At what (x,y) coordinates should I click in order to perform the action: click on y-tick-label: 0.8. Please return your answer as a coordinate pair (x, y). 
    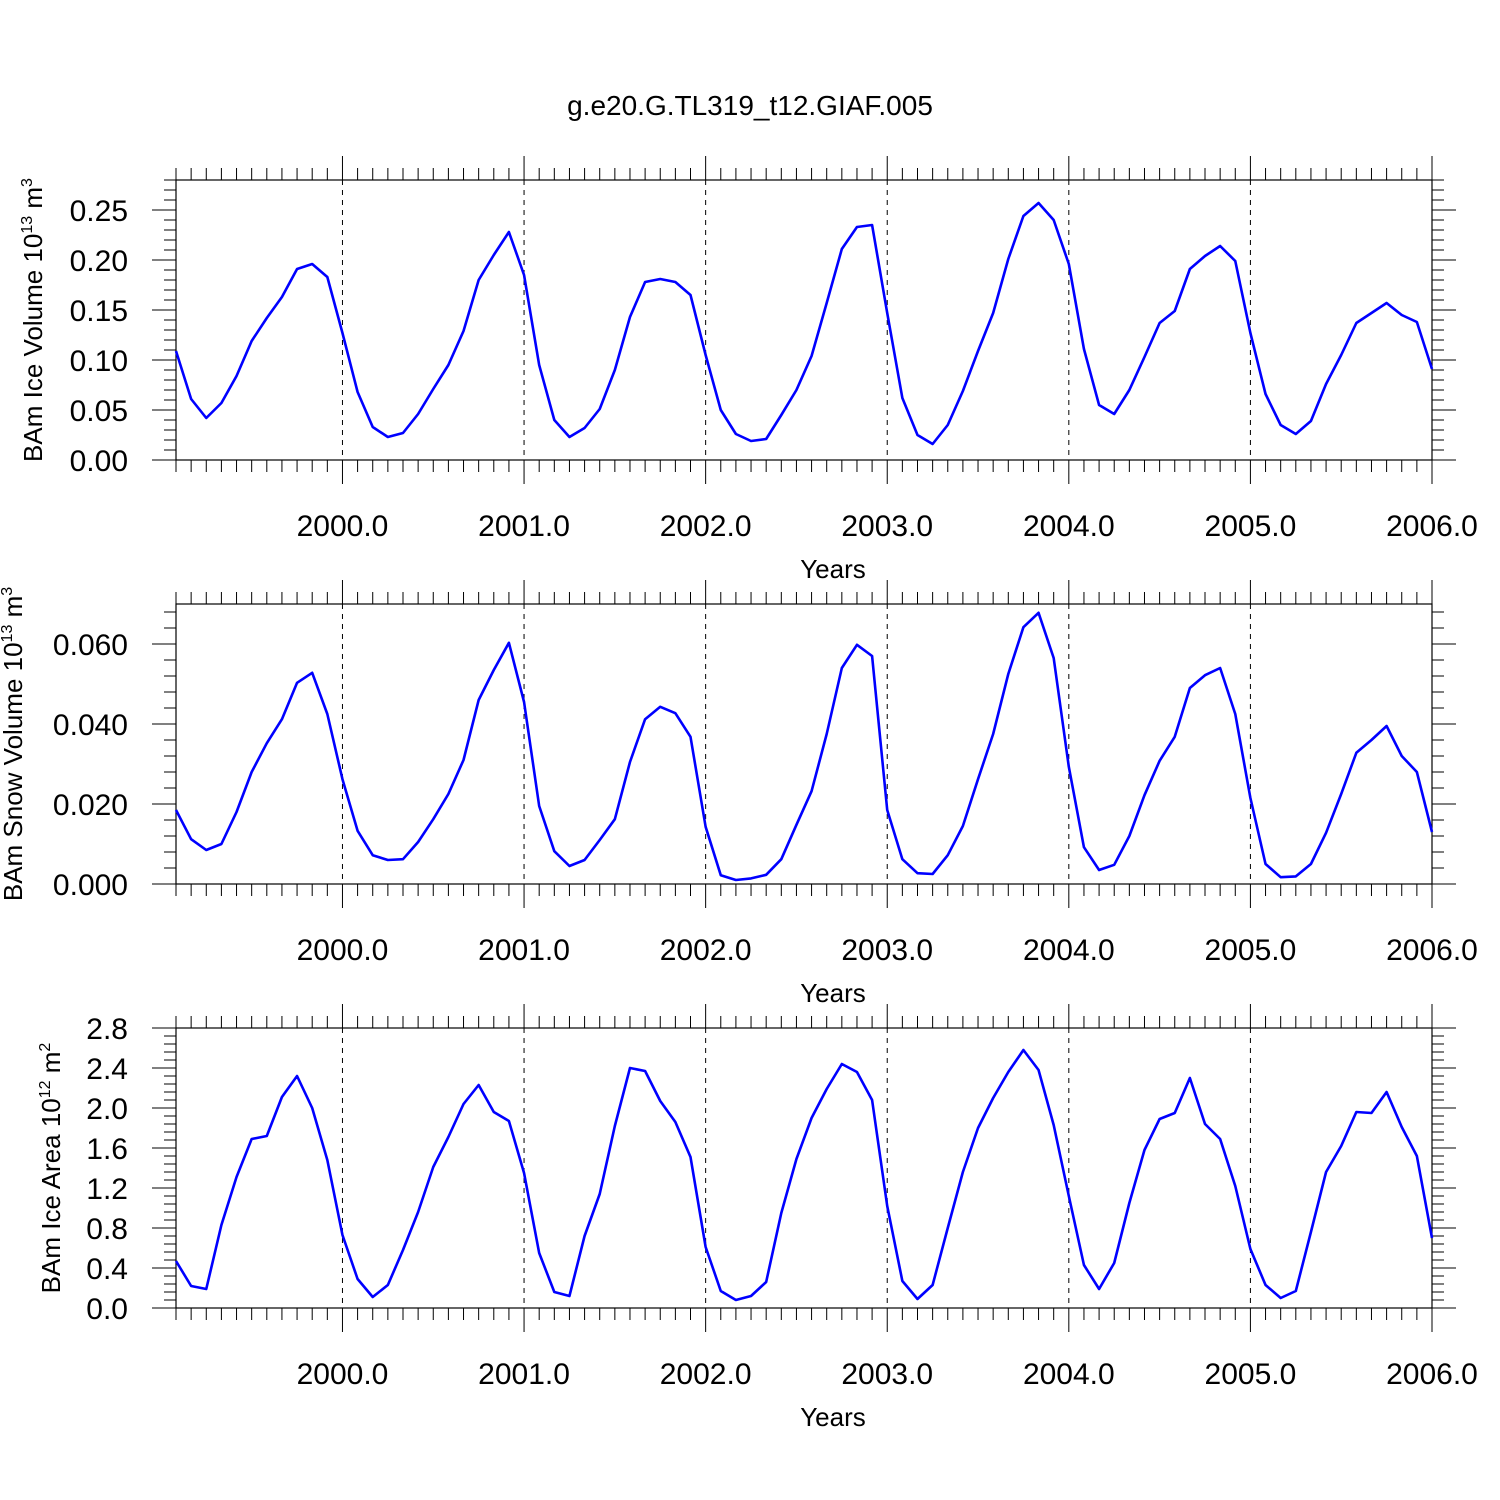
    Looking at the image, I should click on (107, 1229).